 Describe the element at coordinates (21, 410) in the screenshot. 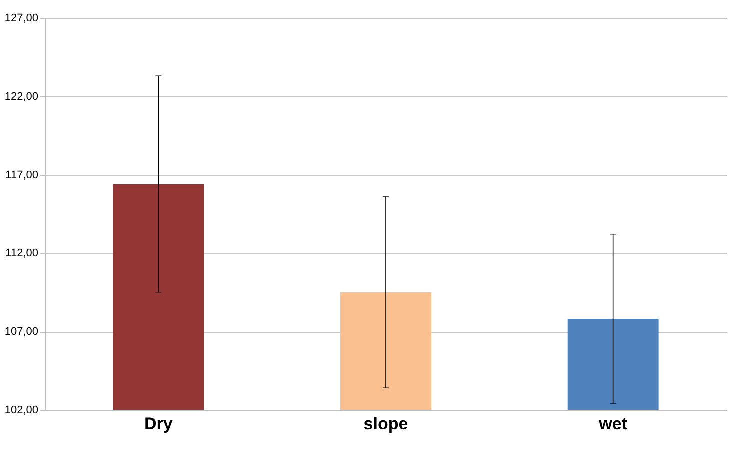

I see `y-tick-label: 102,00` at that location.